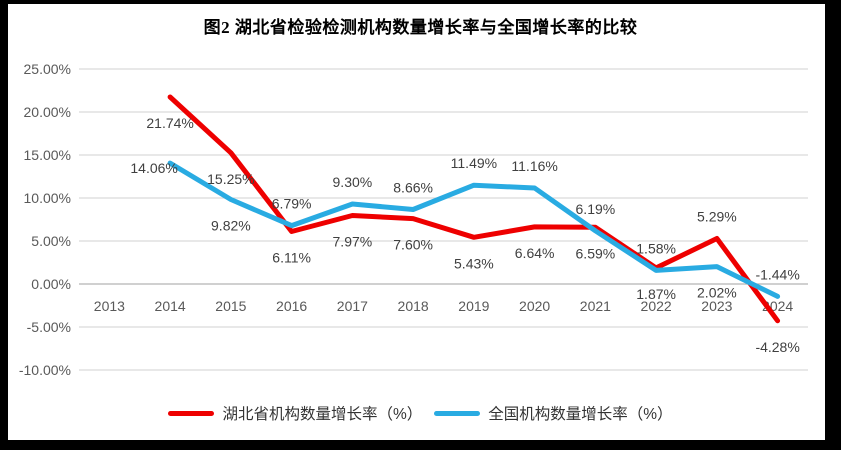 This screenshot has width=841, height=450. Describe the element at coordinates (230, 179) in the screenshot. I see `data-label: 15.25%` at that location.